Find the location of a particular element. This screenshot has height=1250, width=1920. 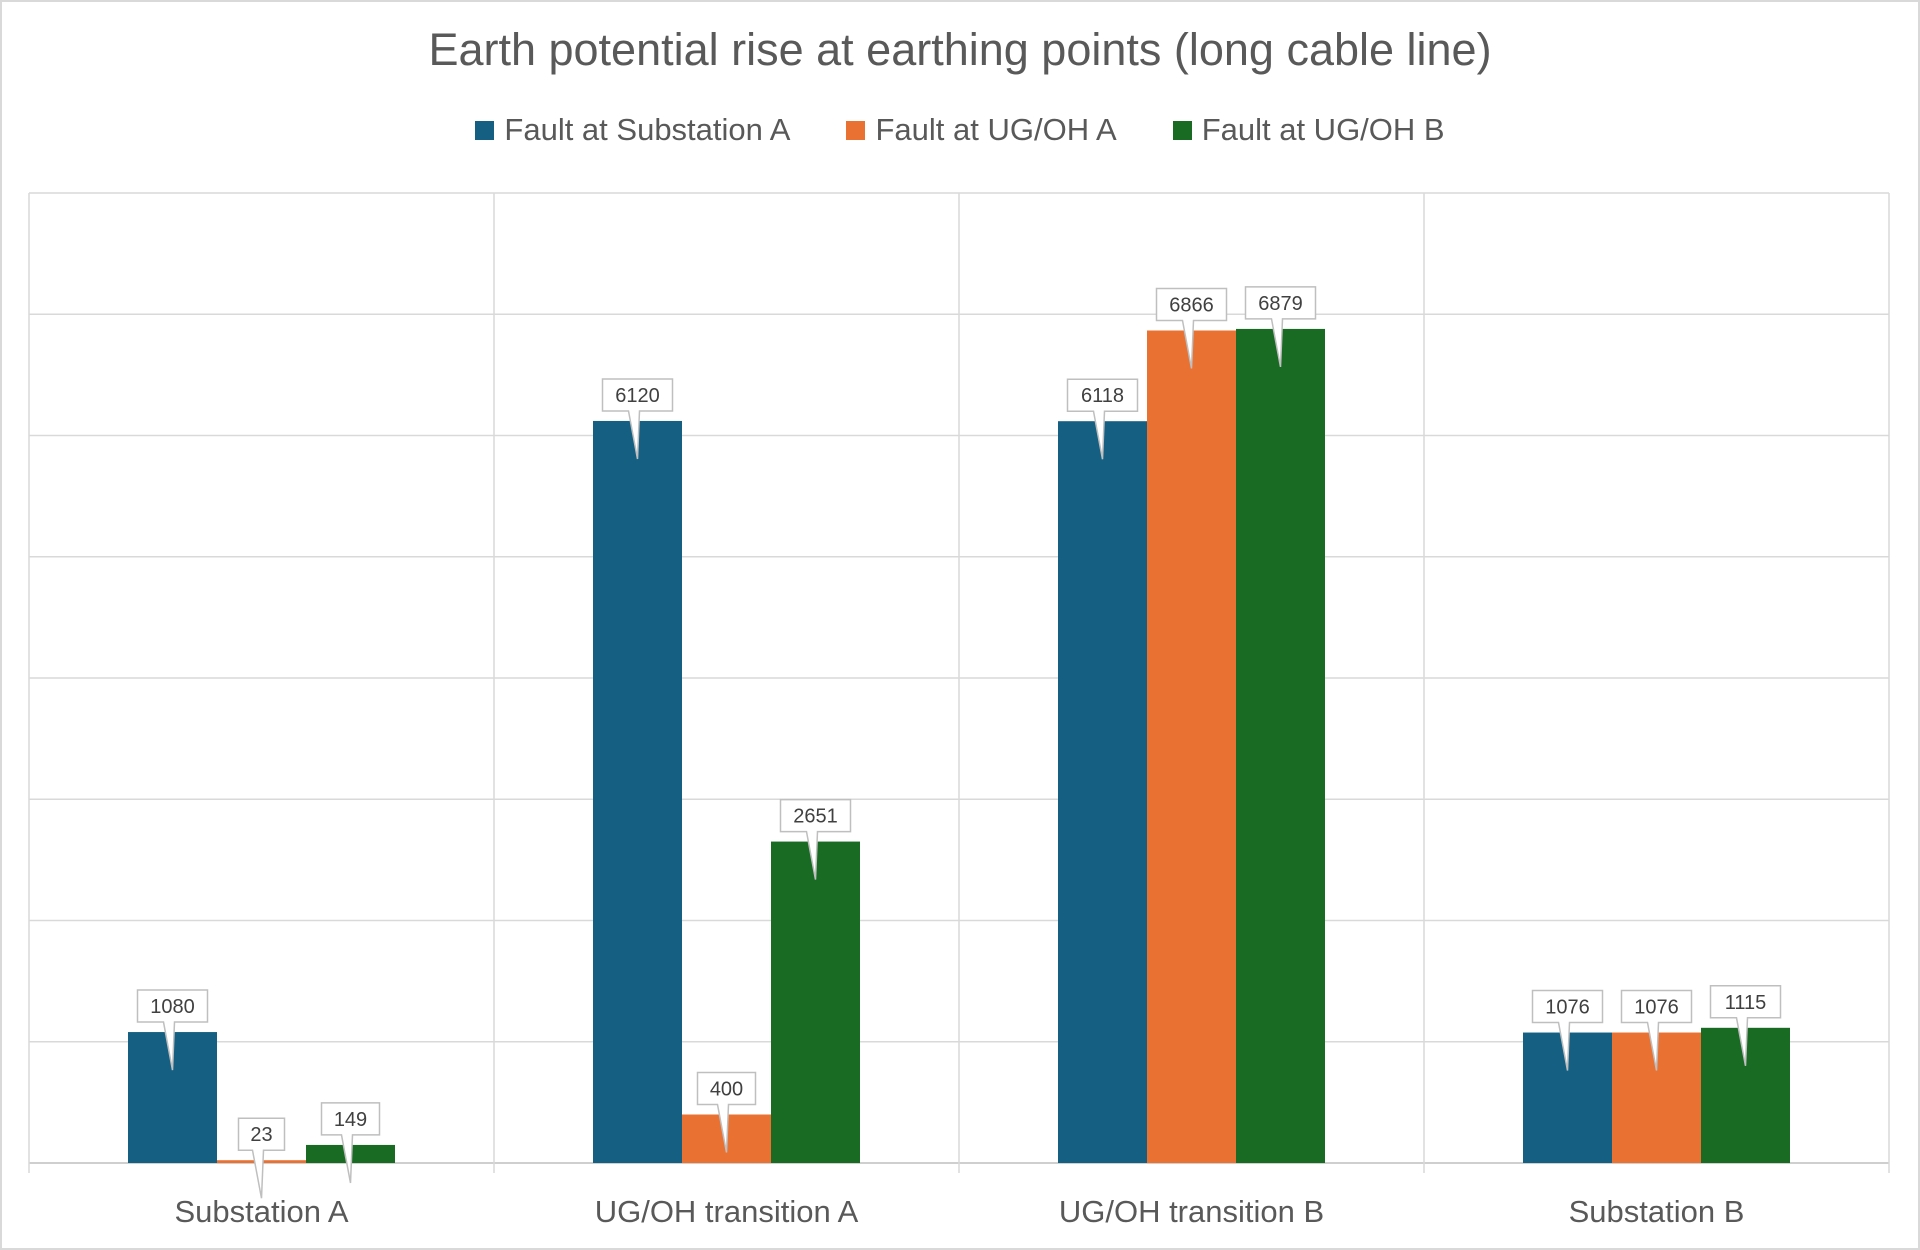

legend-item-series-0: Fault at Substation A is located at coordinates (632, 130).